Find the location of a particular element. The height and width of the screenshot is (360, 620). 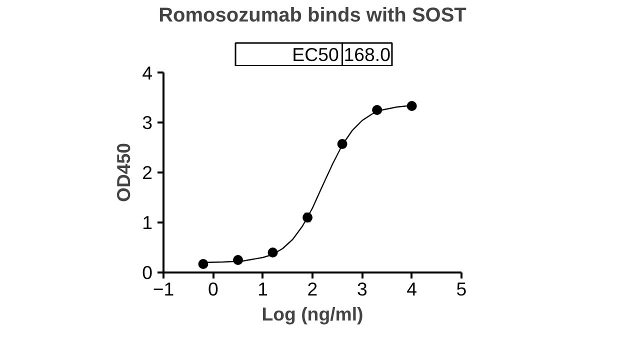

x-tick-label: 0 is located at coordinates (213, 289).